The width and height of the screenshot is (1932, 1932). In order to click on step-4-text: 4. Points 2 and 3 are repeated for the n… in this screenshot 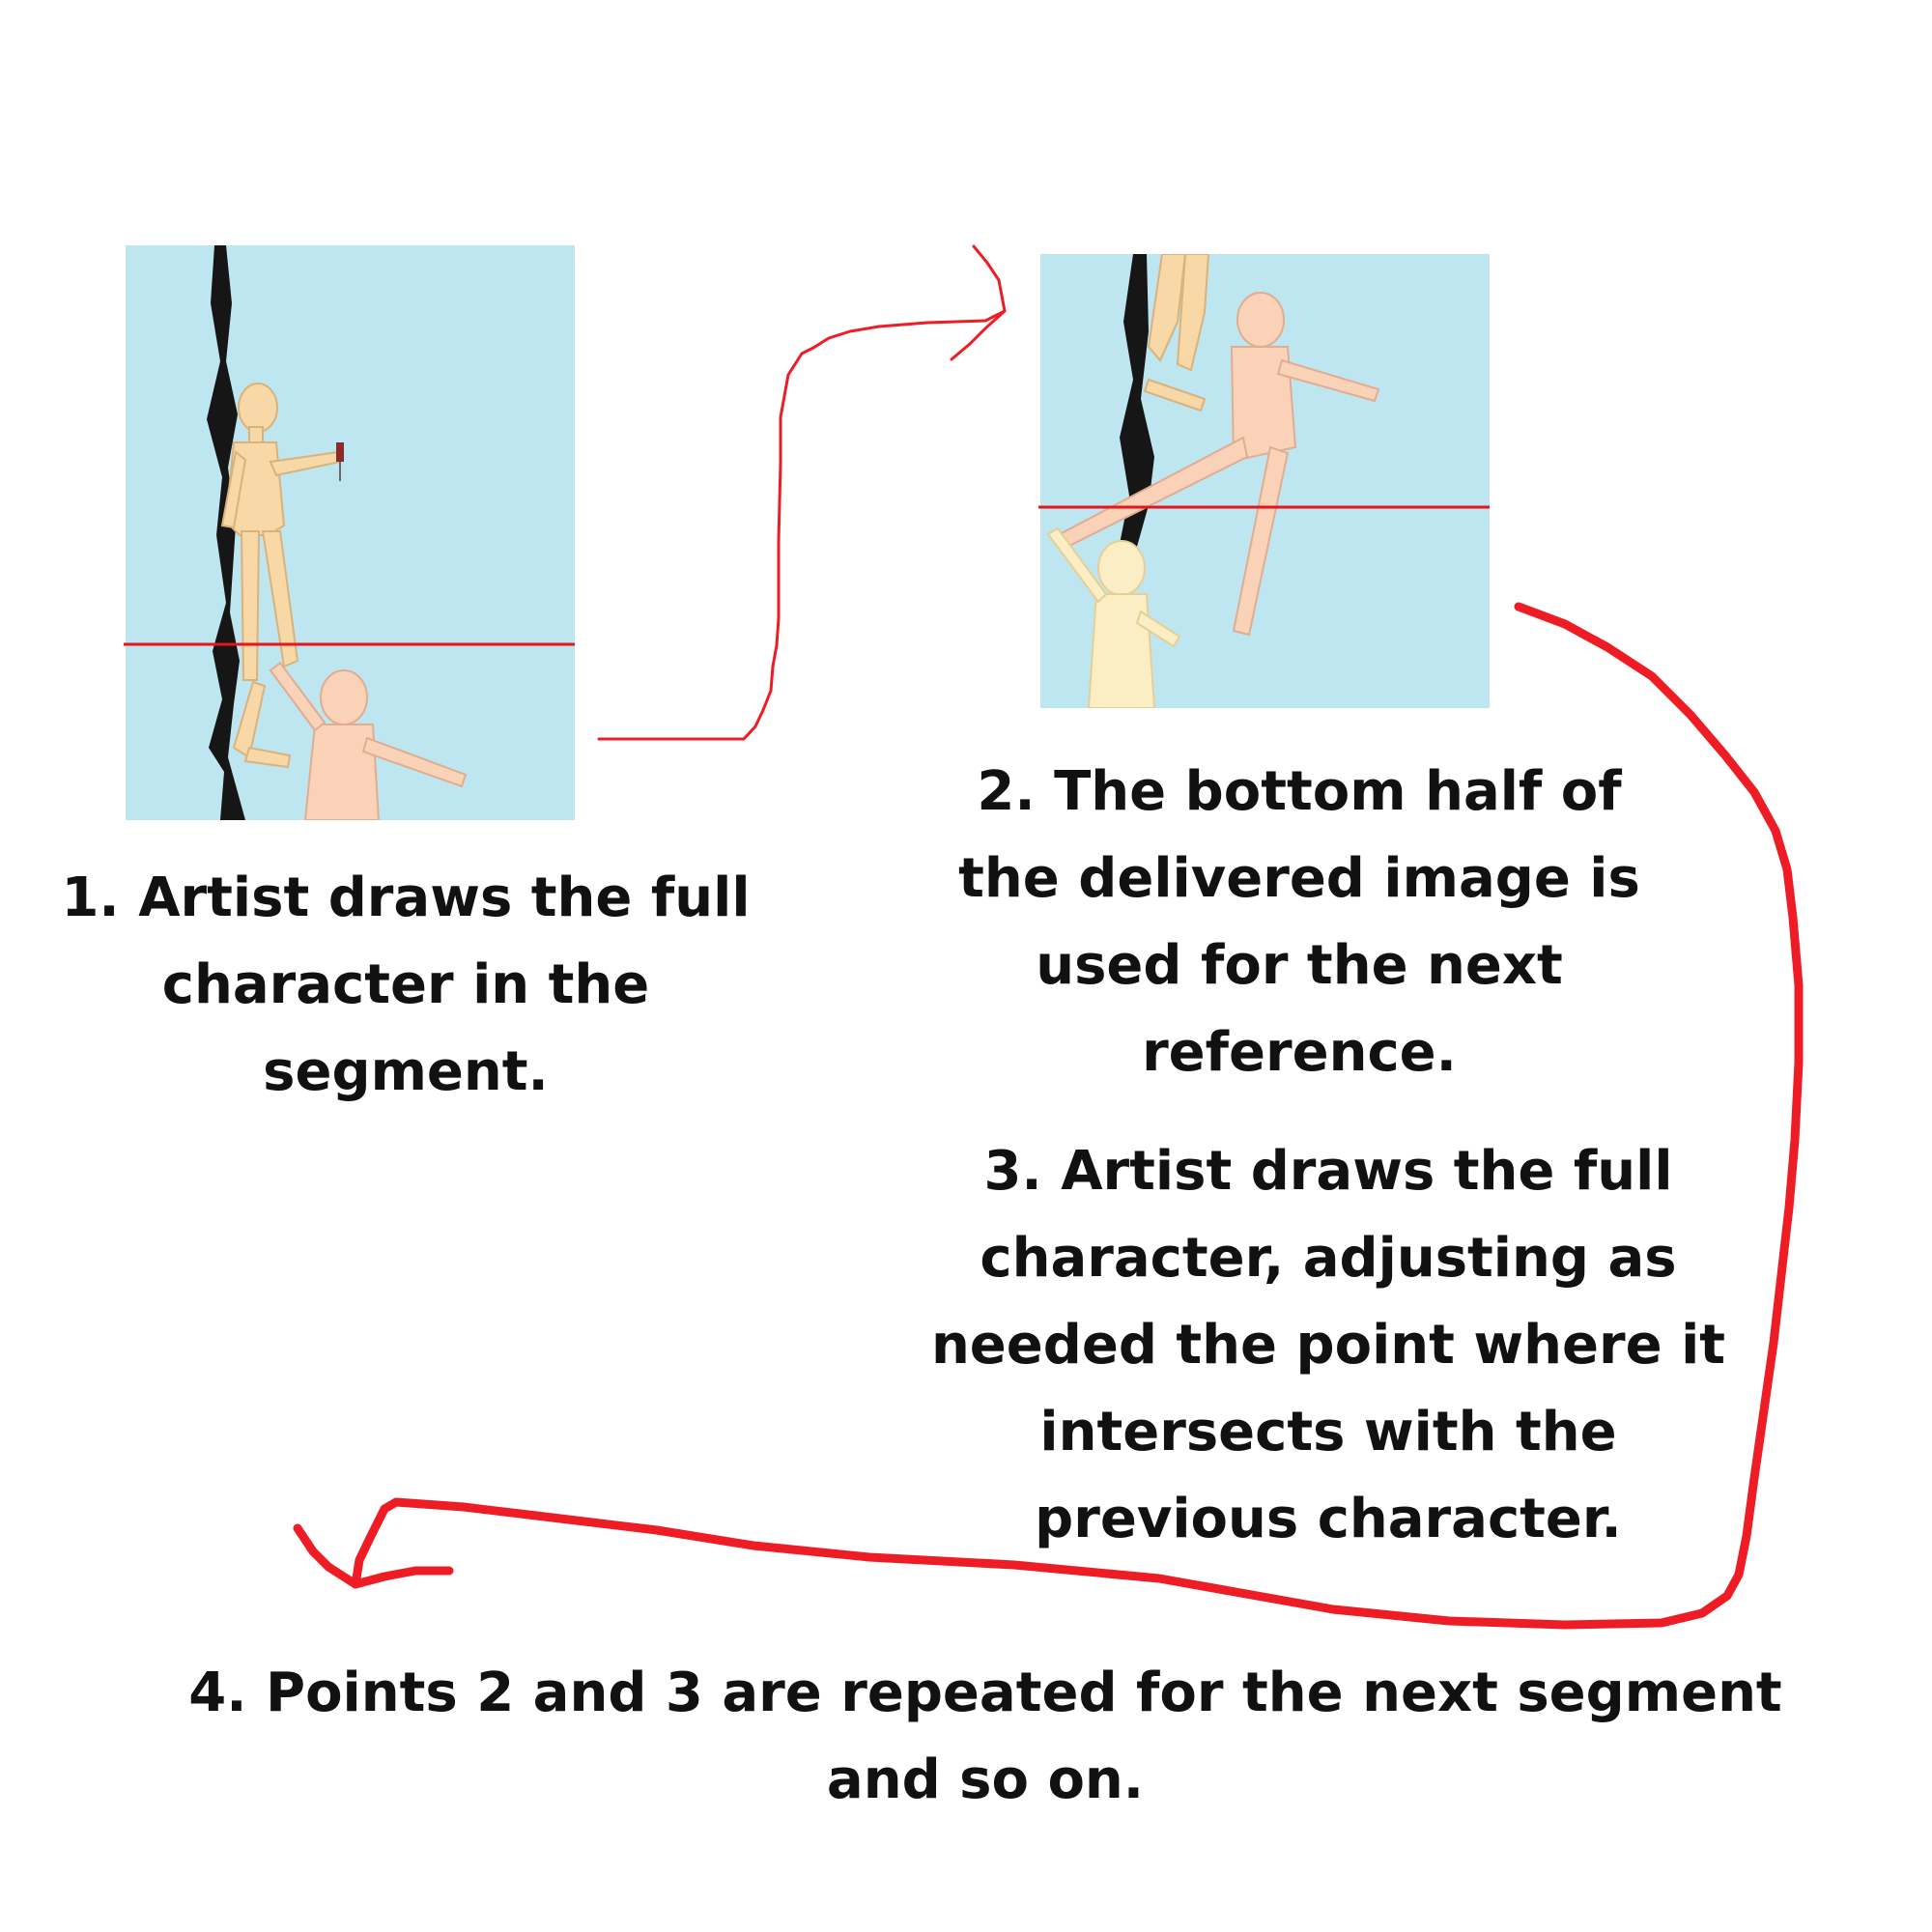, I will do `click(985, 1736)`.